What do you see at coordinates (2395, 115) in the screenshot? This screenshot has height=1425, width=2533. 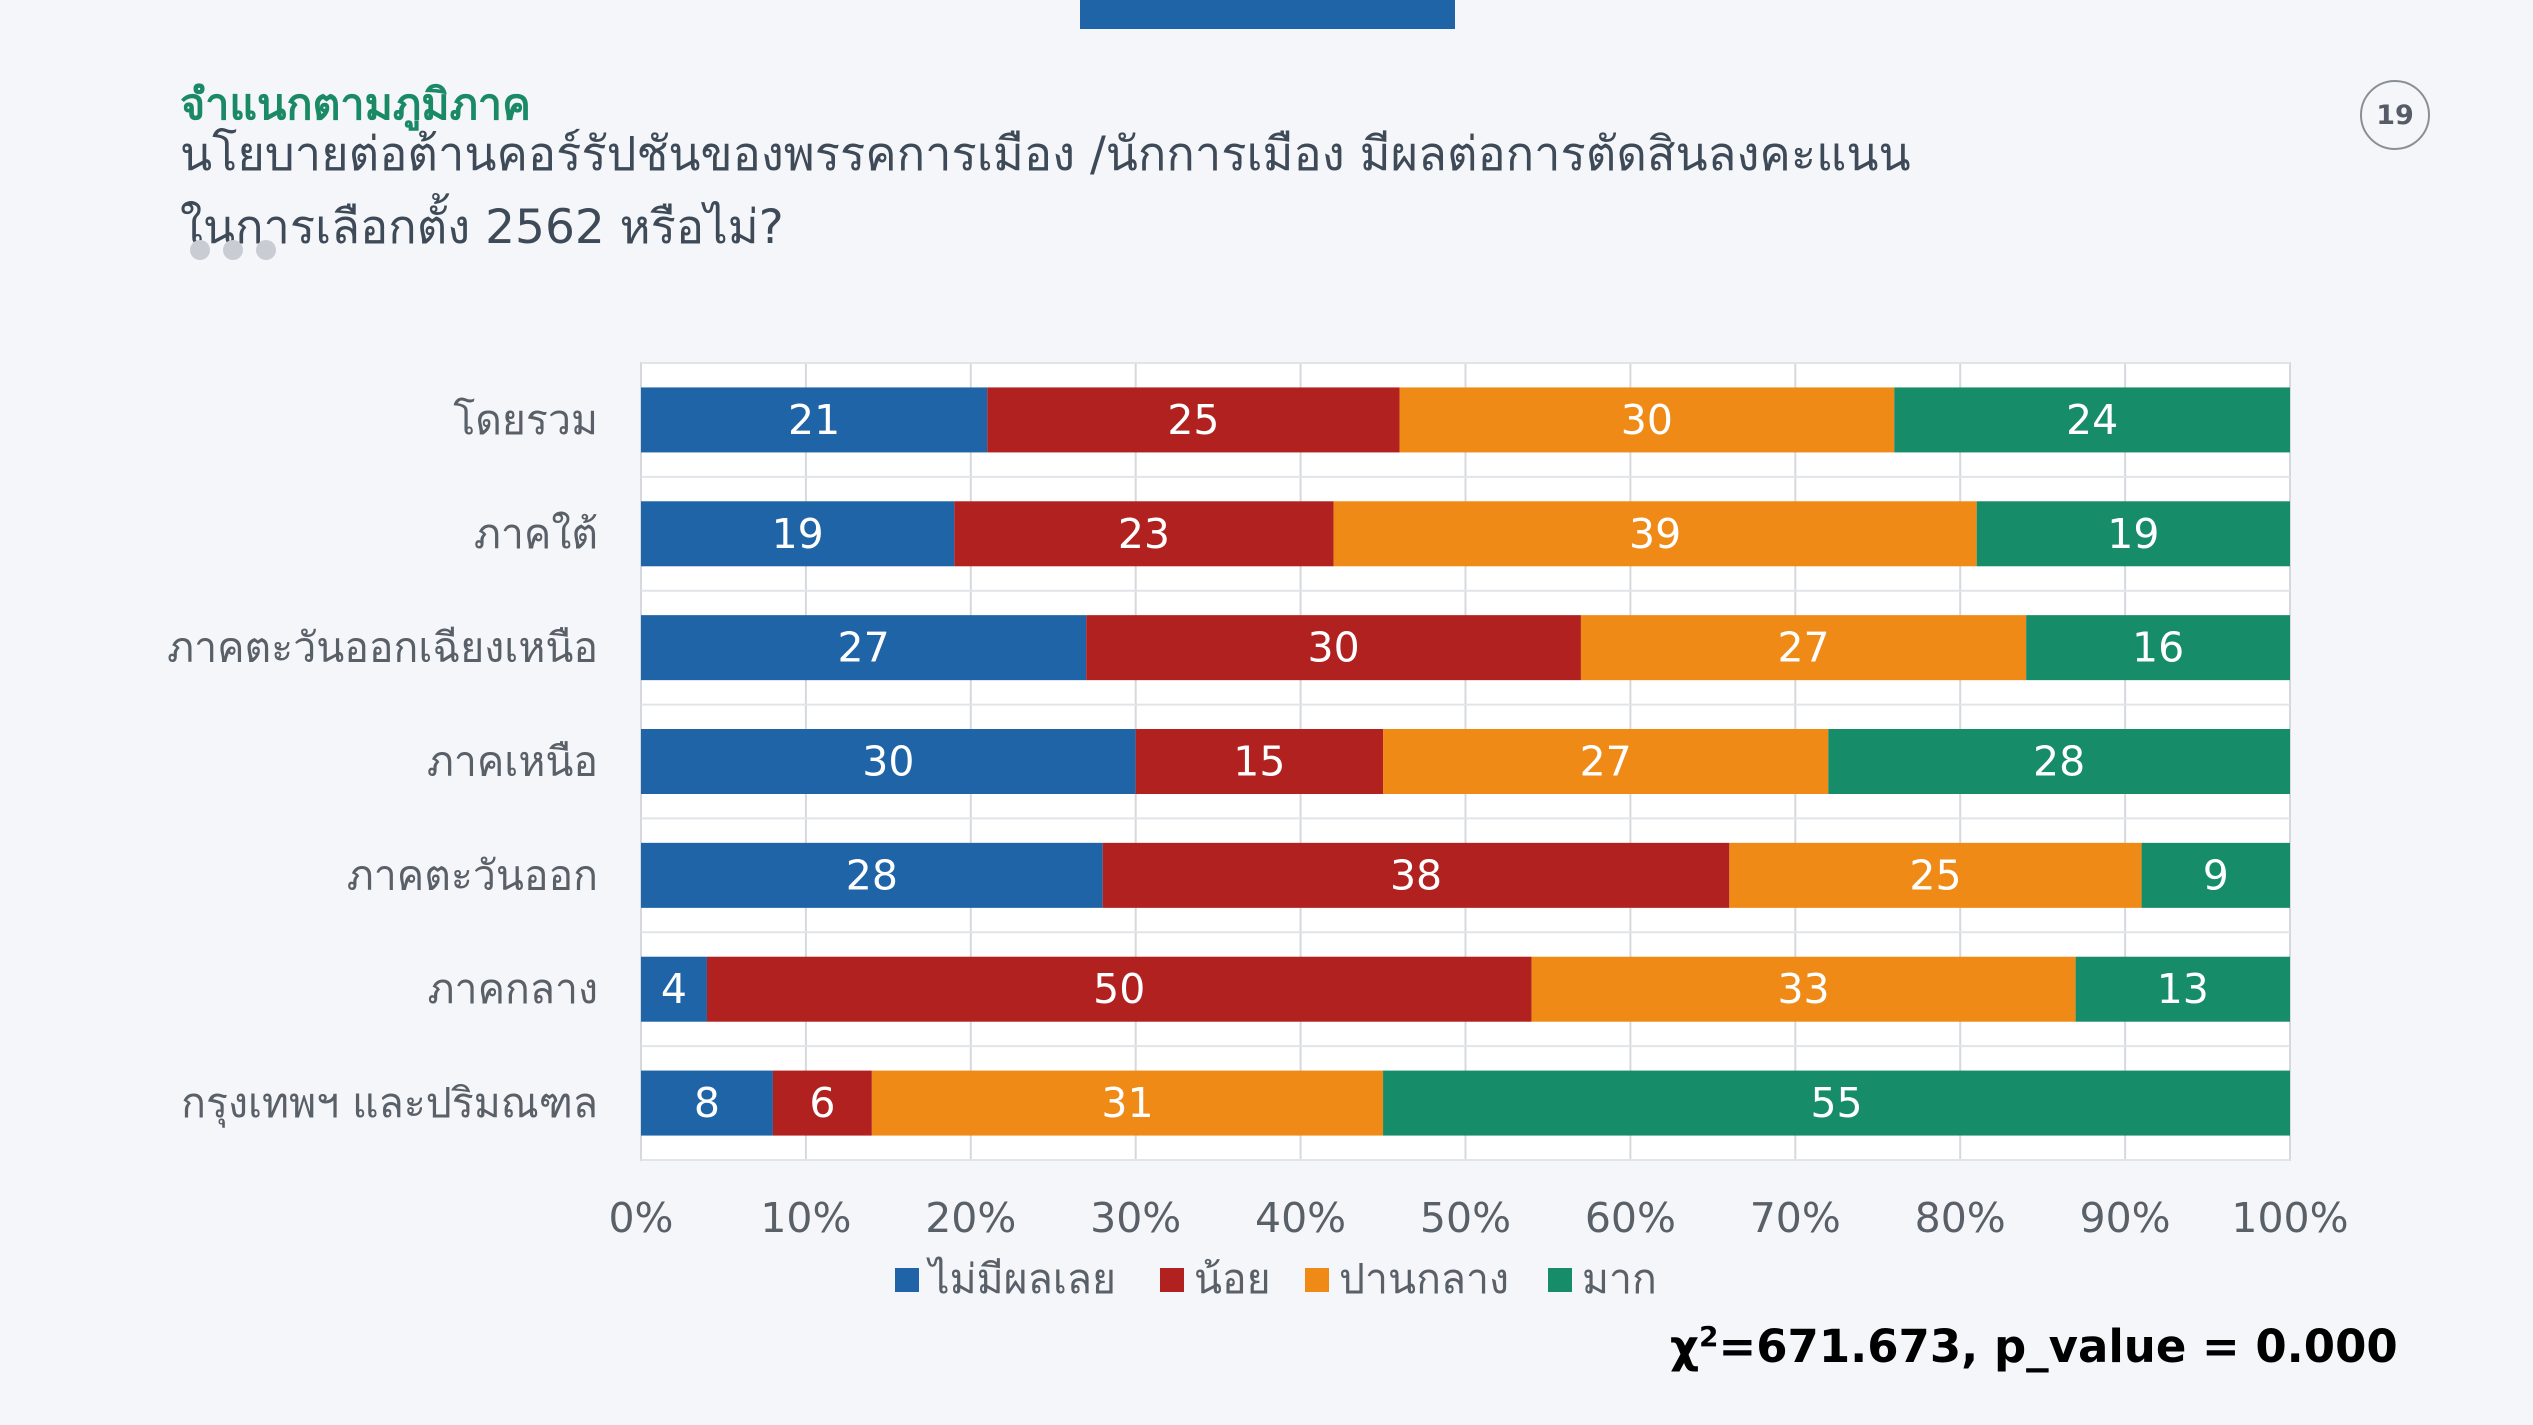 I see `slide-number-badge: 19` at bounding box center [2395, 115].